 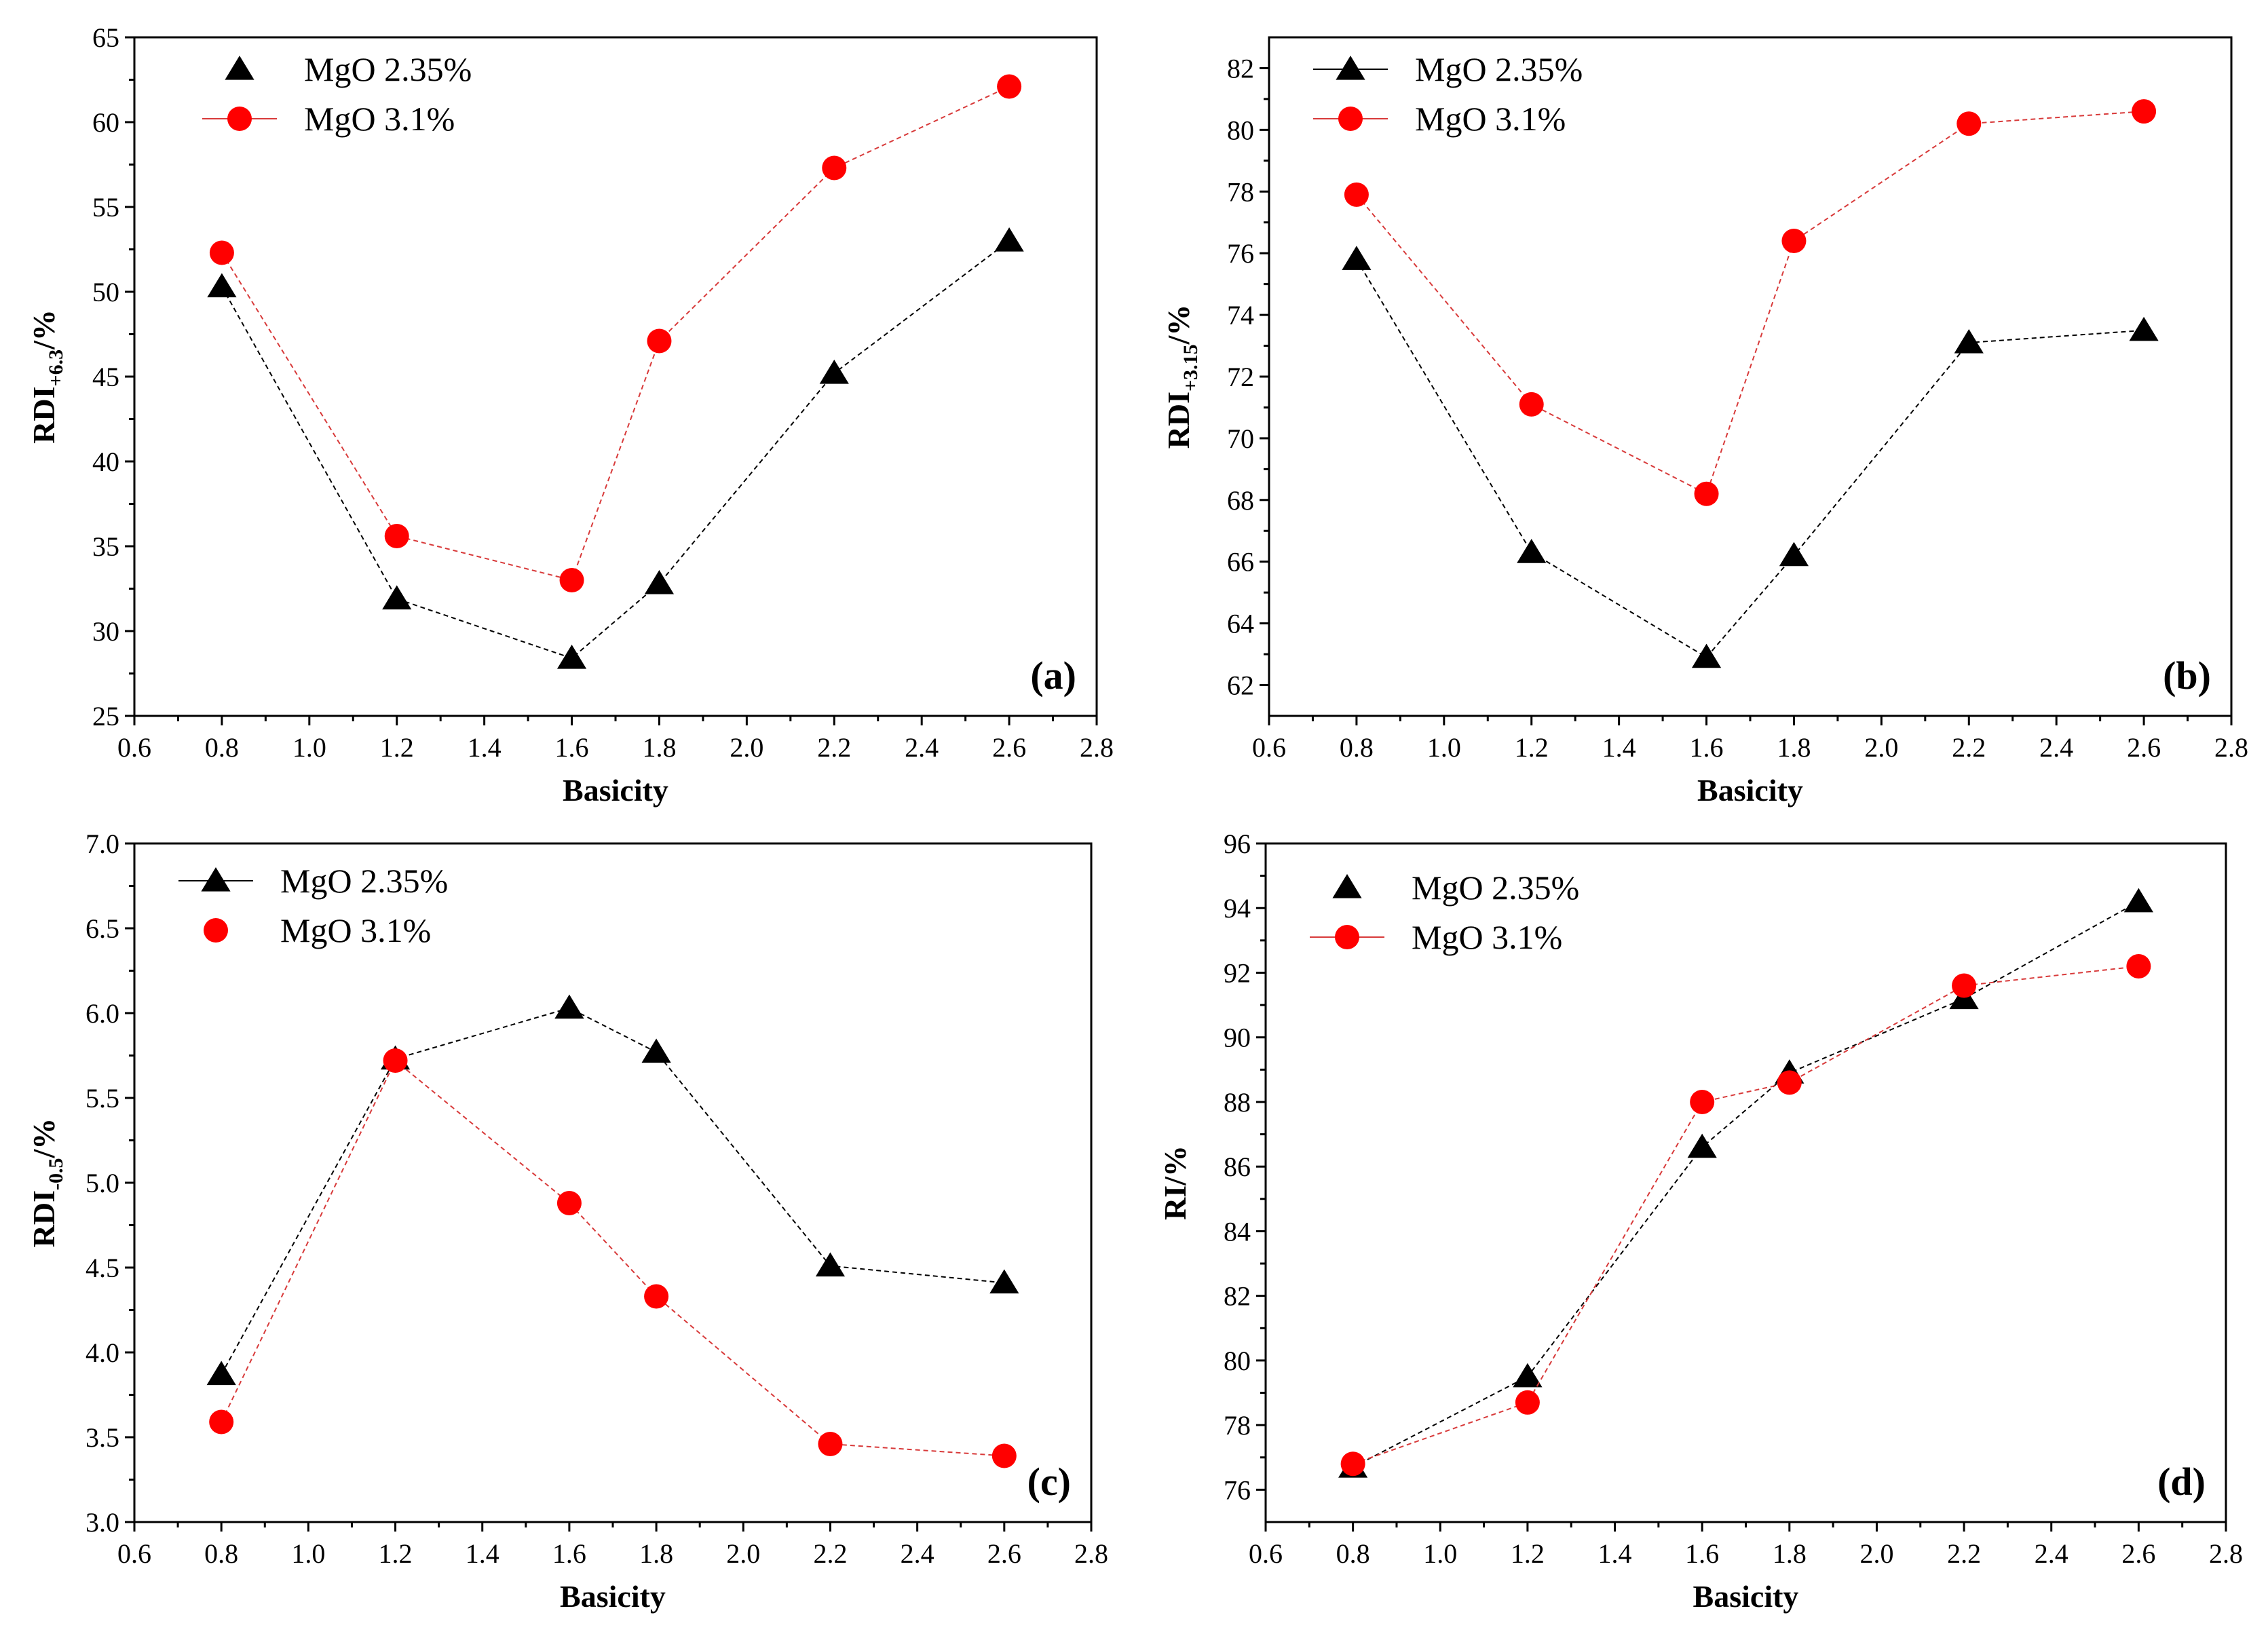 I want to click on y-tick-label: 60, so click(x=105, y=122).